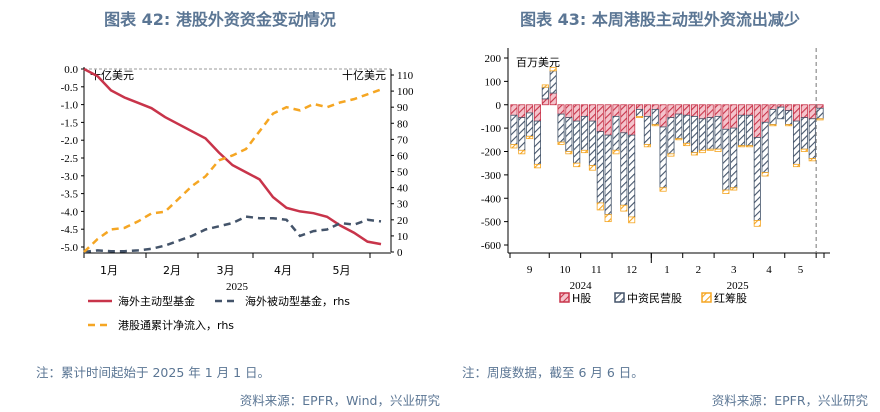 The width and height of the screenshot is (880, 412). Describe the element at coordinates (403, 124) in the screenshot. I see `right-y-tick-label: 80` at that location.